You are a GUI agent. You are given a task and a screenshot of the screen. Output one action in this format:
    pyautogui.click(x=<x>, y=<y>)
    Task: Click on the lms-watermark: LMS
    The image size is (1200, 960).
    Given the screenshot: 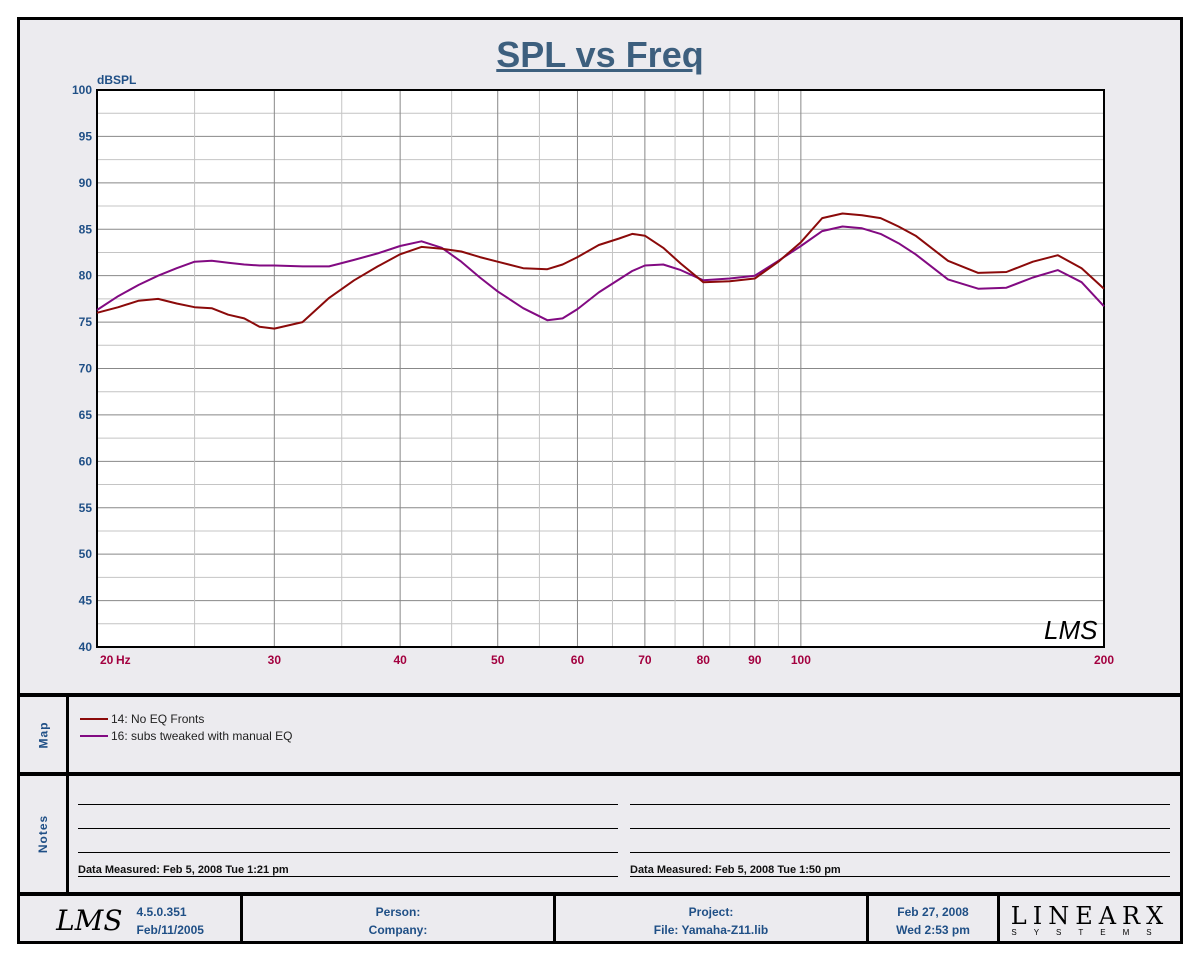 What is the action you would take?
    pyautogui.click(x=1071, y=630)
    